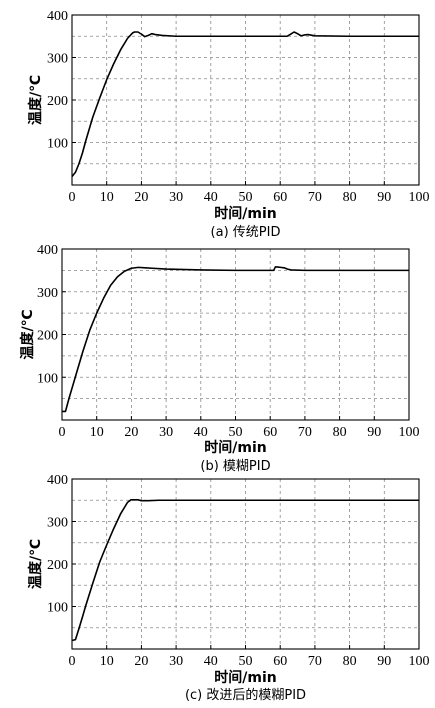 The image size is (435, 708). I want to click on panel-2-y-tick-label-200: 200, so click(47, 336).